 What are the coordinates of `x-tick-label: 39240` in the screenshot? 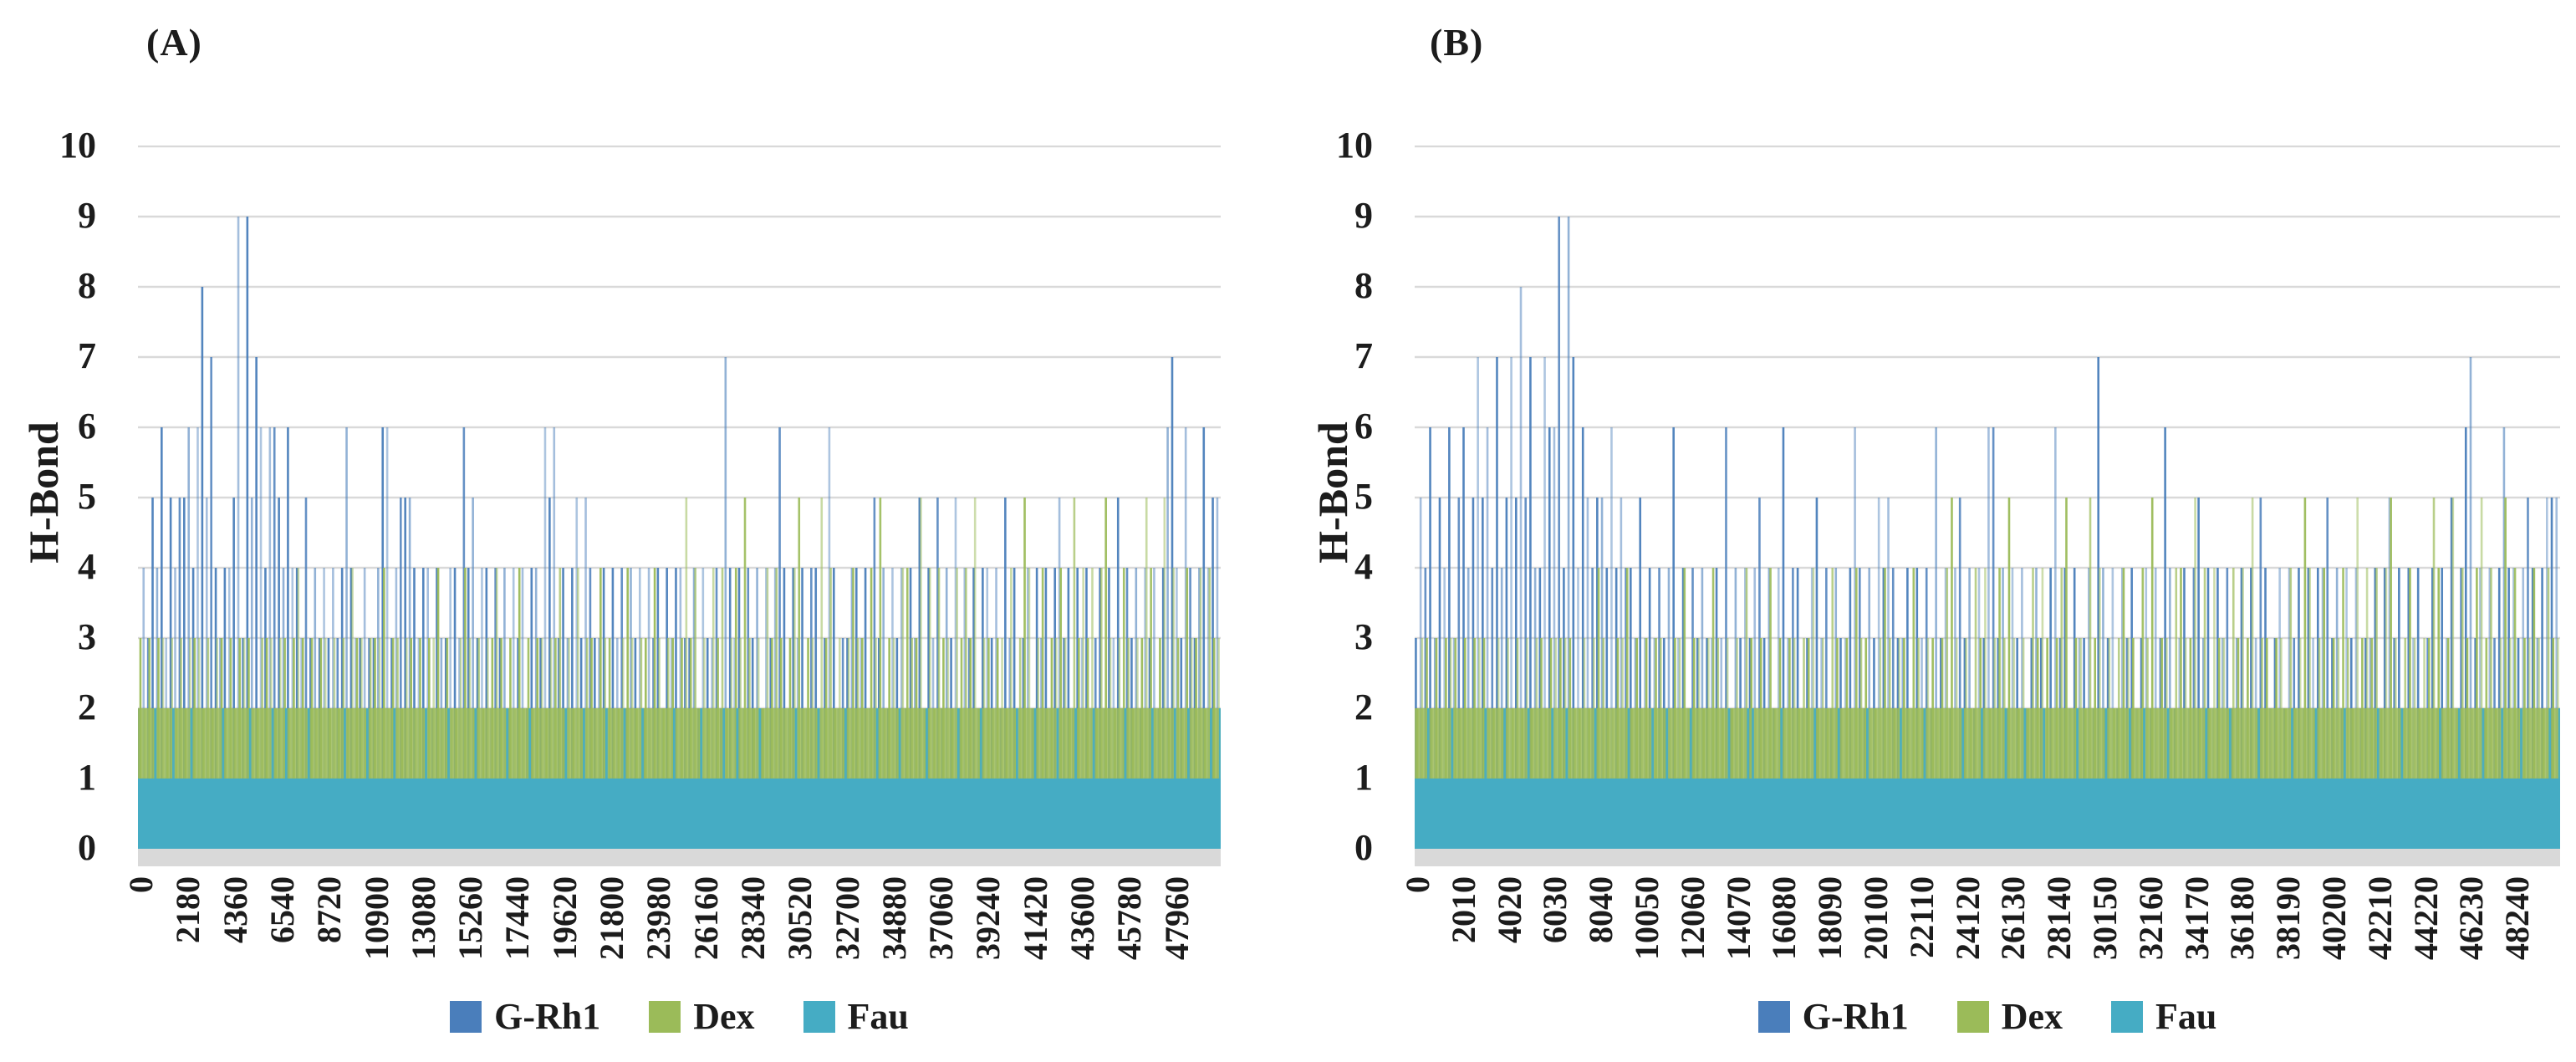 It's located at (988, 918).